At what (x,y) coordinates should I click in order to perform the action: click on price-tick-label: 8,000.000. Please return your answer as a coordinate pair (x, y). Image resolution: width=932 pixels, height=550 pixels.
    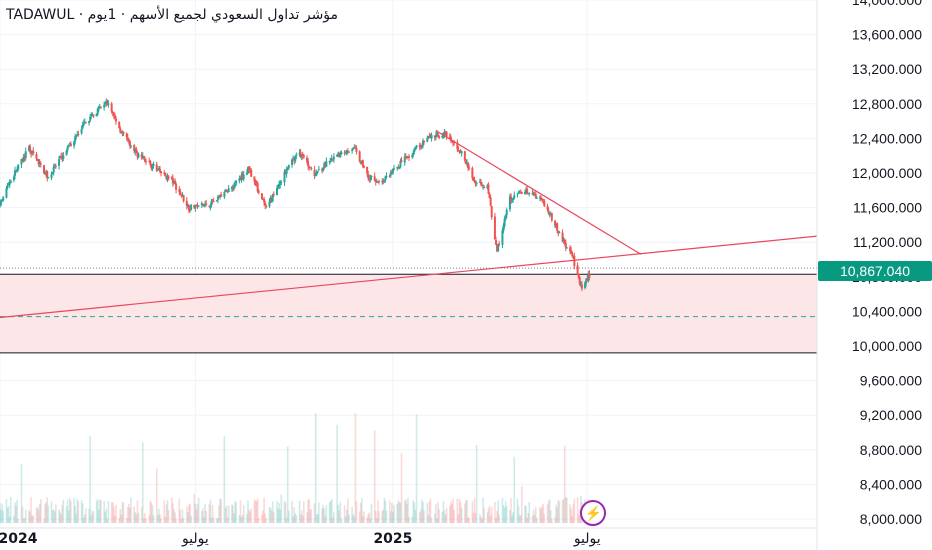
    Looking at the image, I should click on (891, 519).